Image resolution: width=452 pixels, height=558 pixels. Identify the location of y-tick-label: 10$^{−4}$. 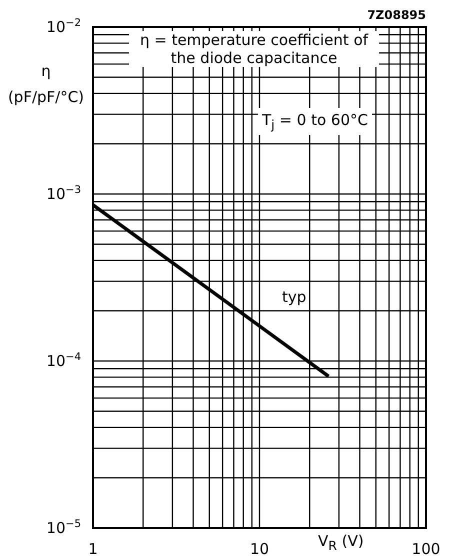
(64, 360).